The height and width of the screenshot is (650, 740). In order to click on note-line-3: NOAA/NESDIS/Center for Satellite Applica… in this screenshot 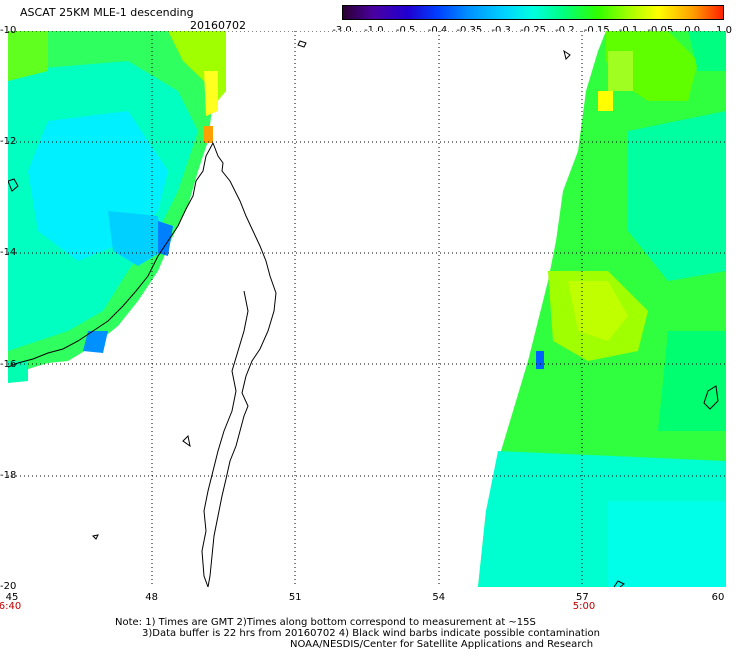, I will do `click(442, 644)`.